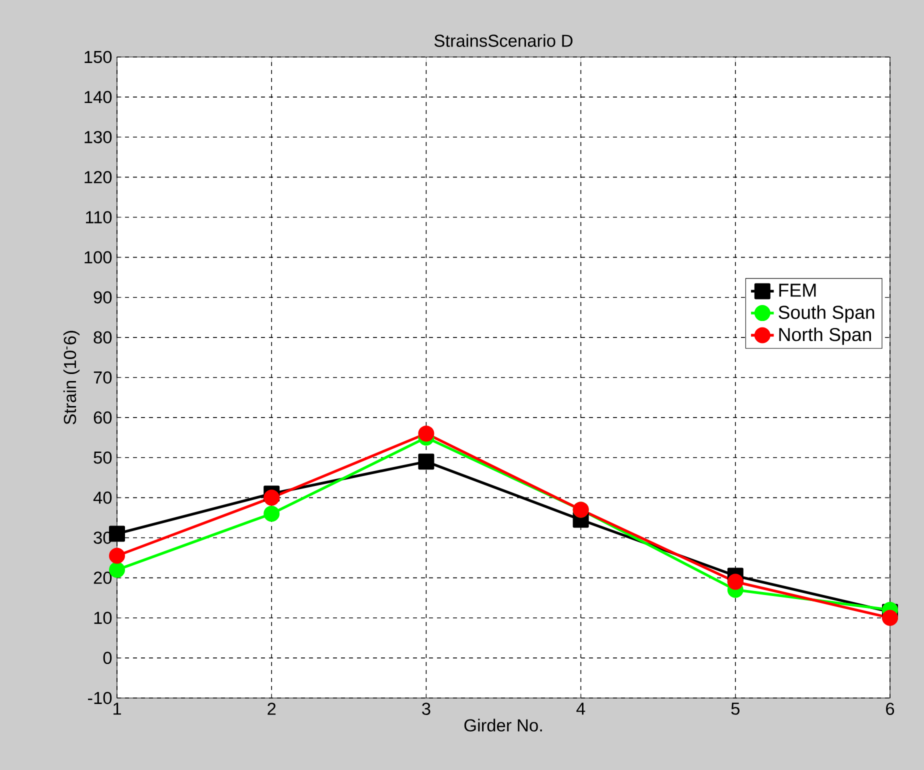 The width and height of the screenshot is (924, 770). Describe the element at coordinates (103, 618) in the screenshot. I see `y-tick-label: 10` at that location.